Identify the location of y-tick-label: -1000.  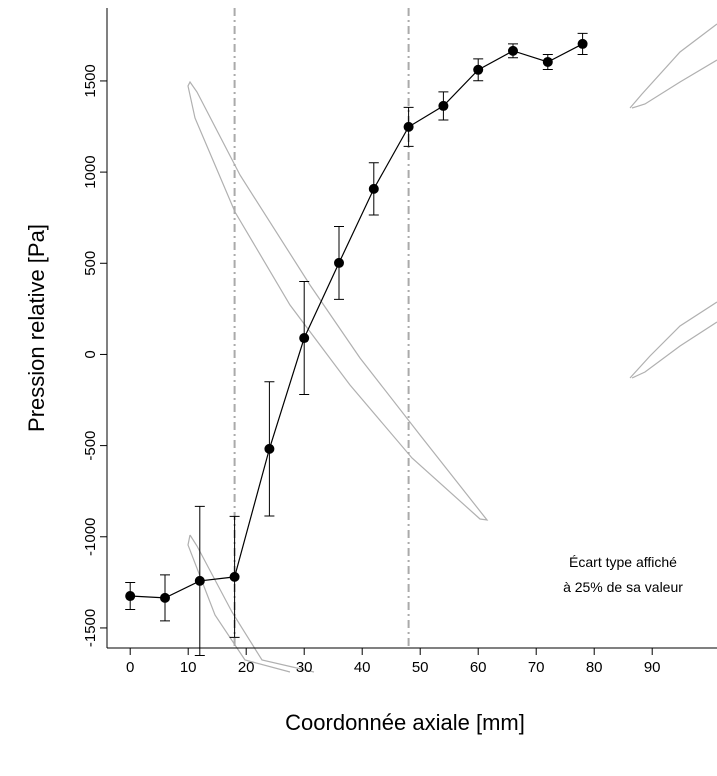
(90, 537).